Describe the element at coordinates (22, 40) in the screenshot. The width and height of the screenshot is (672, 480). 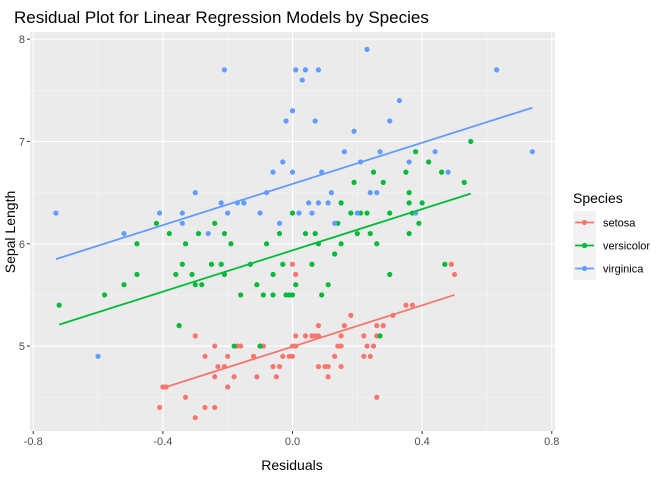
I see `y-tick-label: 8` at that location.